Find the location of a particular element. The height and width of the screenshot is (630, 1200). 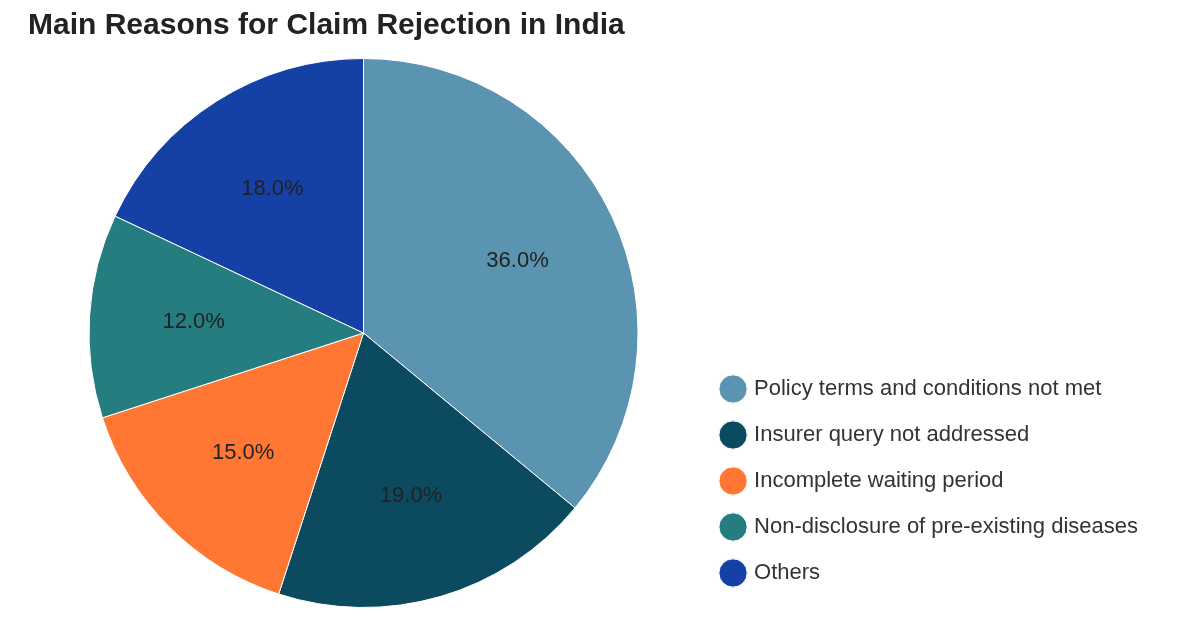

chart-title: Main Reasons for Claim Rejection in India is located at coordinates (327, 24).